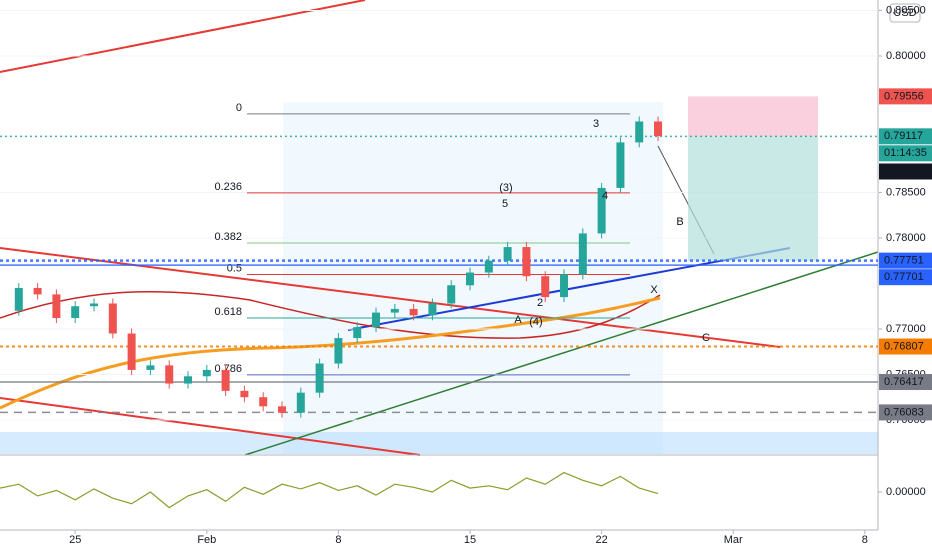  I want to click on wave-label: 2, so click(540, 303).